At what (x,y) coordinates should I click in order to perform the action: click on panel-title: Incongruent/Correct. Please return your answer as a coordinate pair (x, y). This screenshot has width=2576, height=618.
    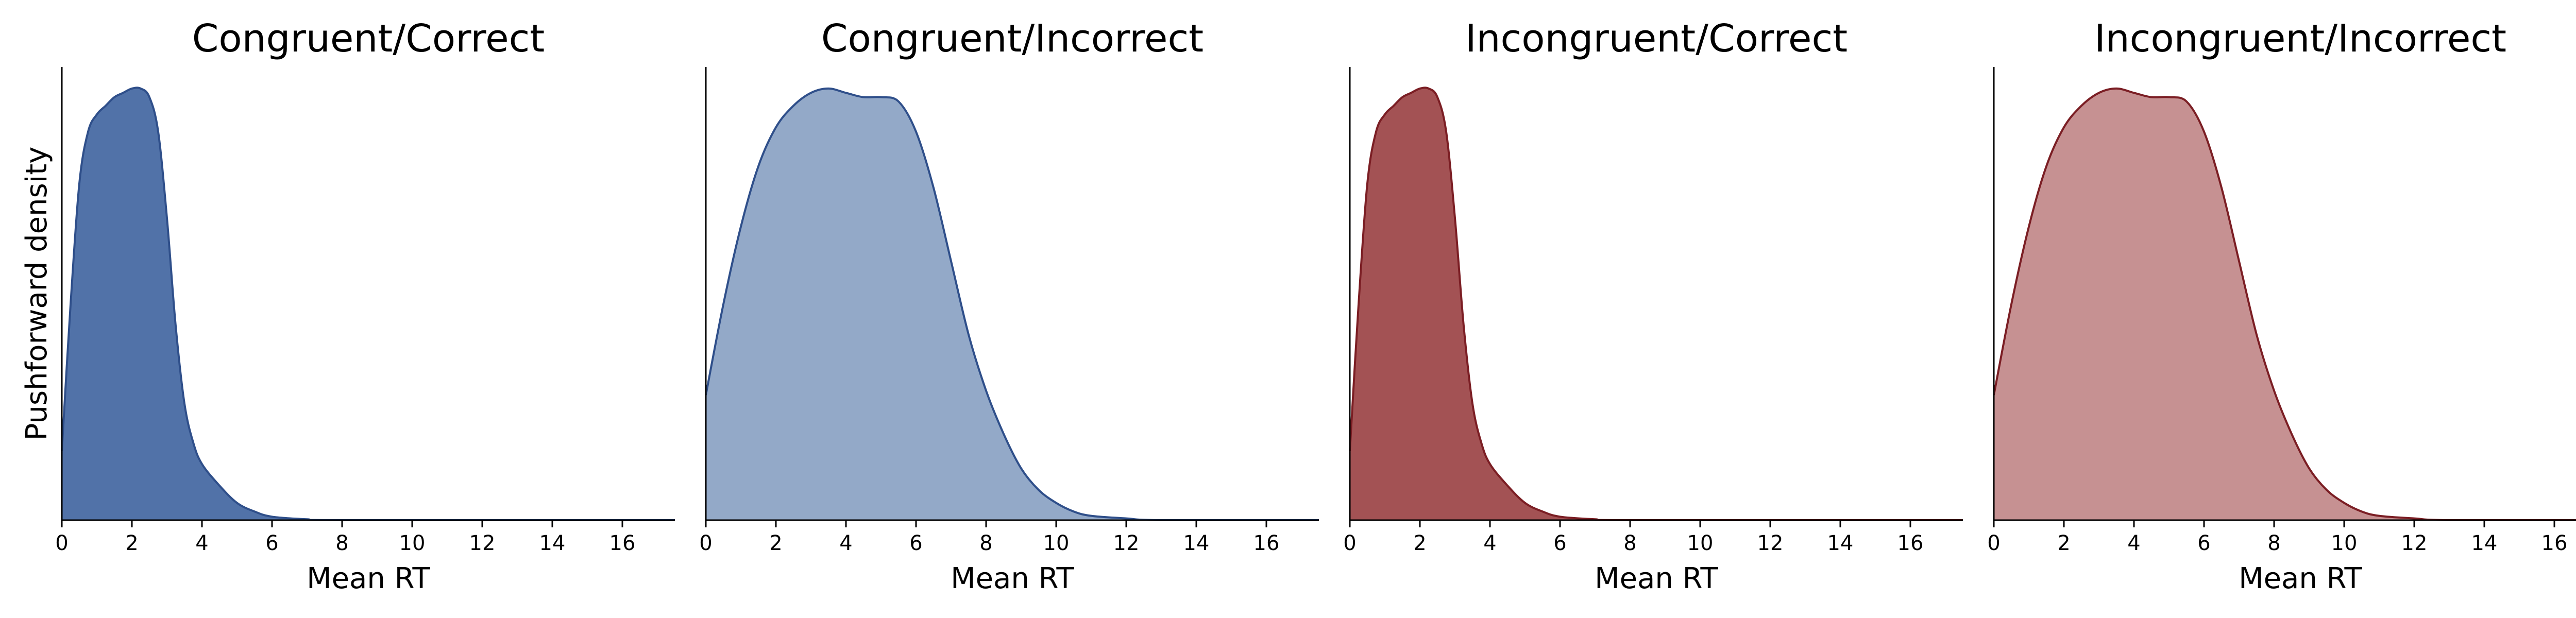
    Looking at the image, I should click on (1656, 38).